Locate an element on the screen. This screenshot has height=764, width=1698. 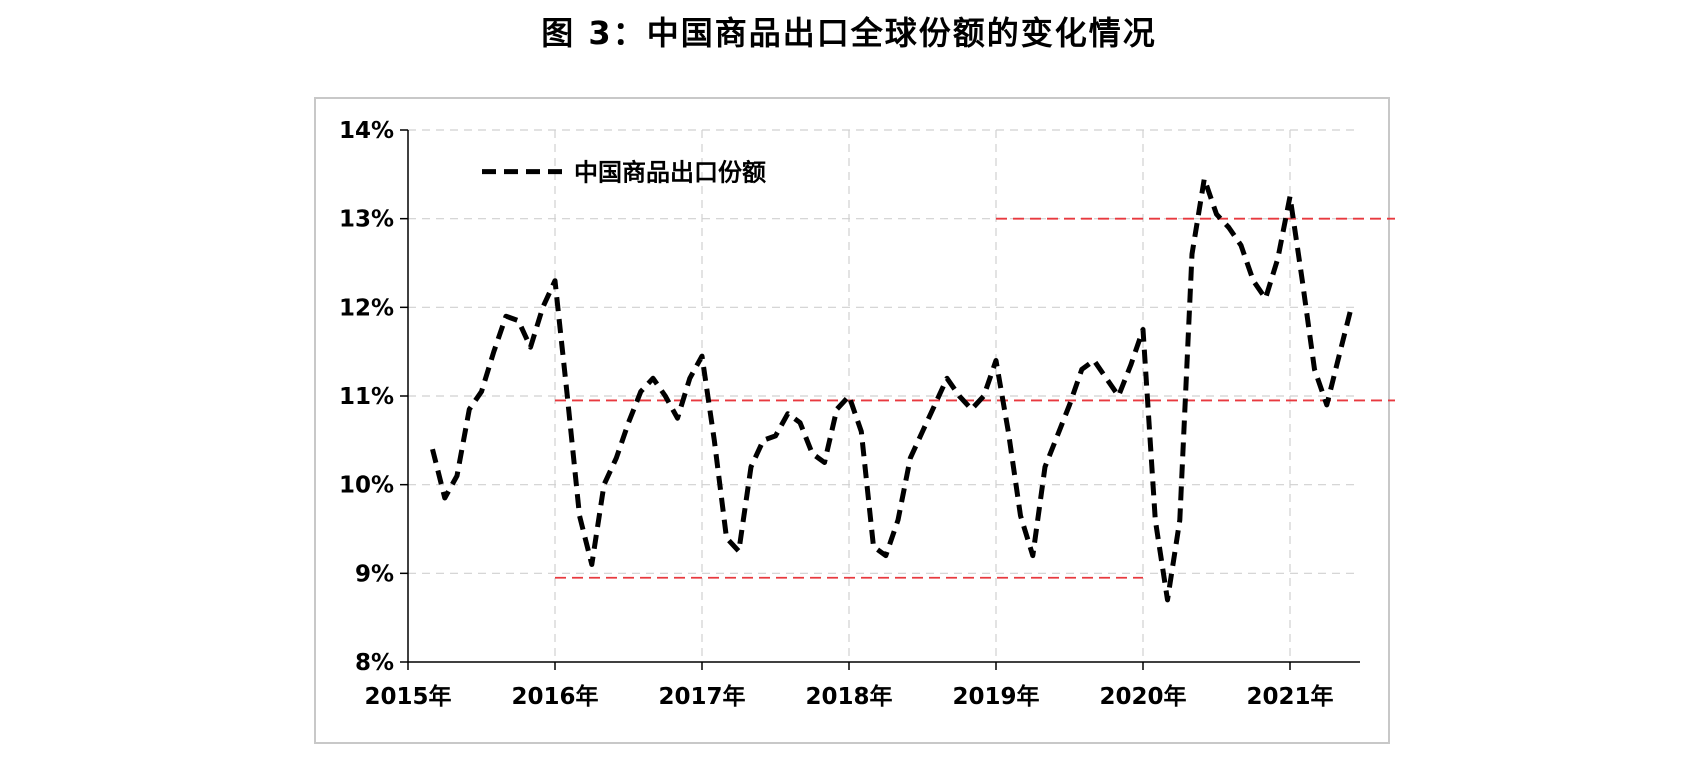
y-tick-label: 12% is located at coordinates (366, 308).